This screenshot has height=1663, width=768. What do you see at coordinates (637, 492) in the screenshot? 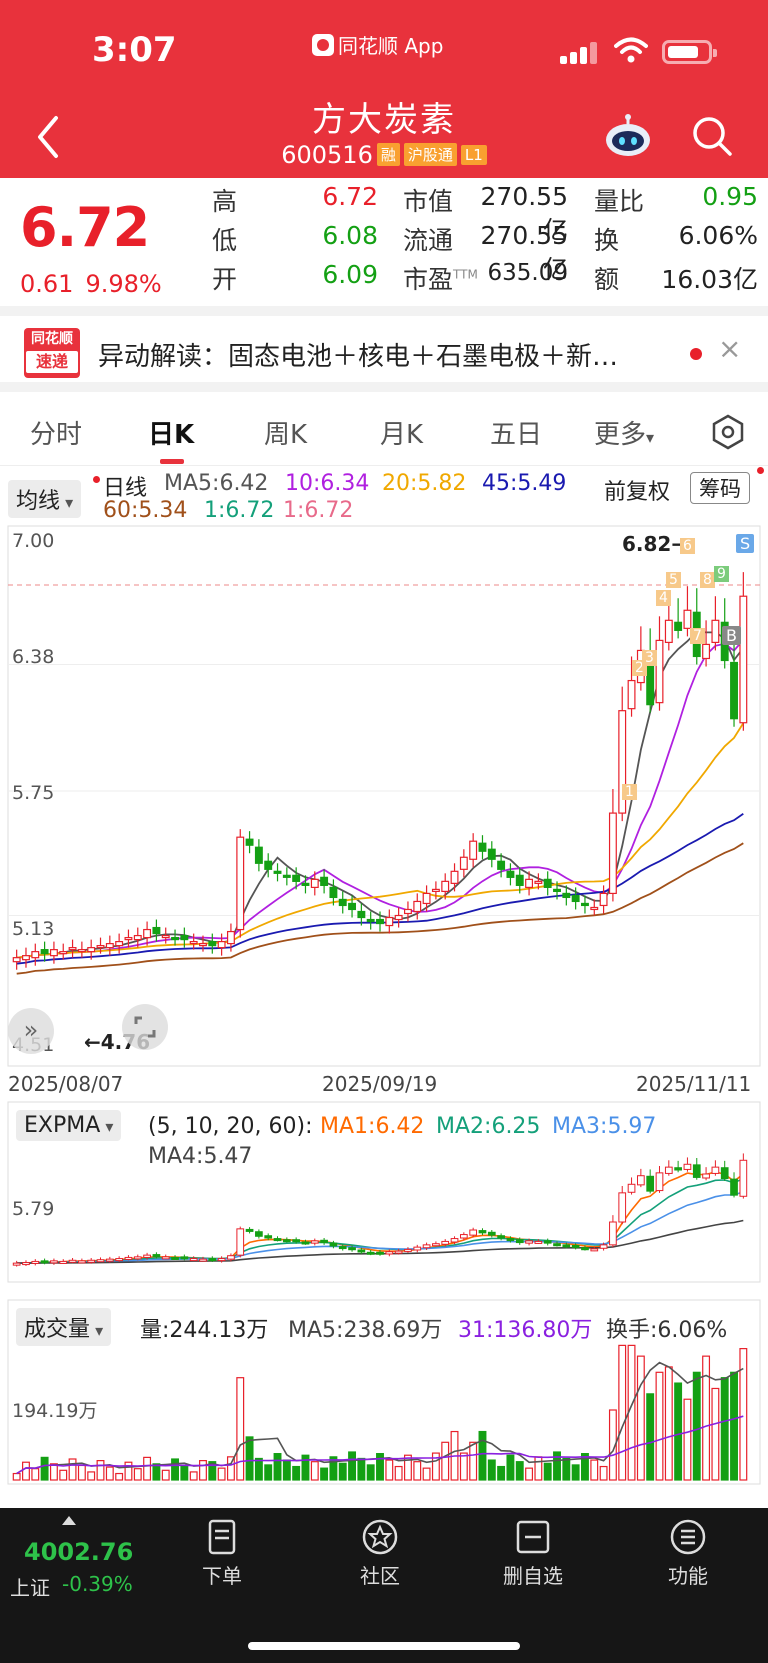
I see `adjust-mode-button: 前复权` at bounding box center [637, 492].